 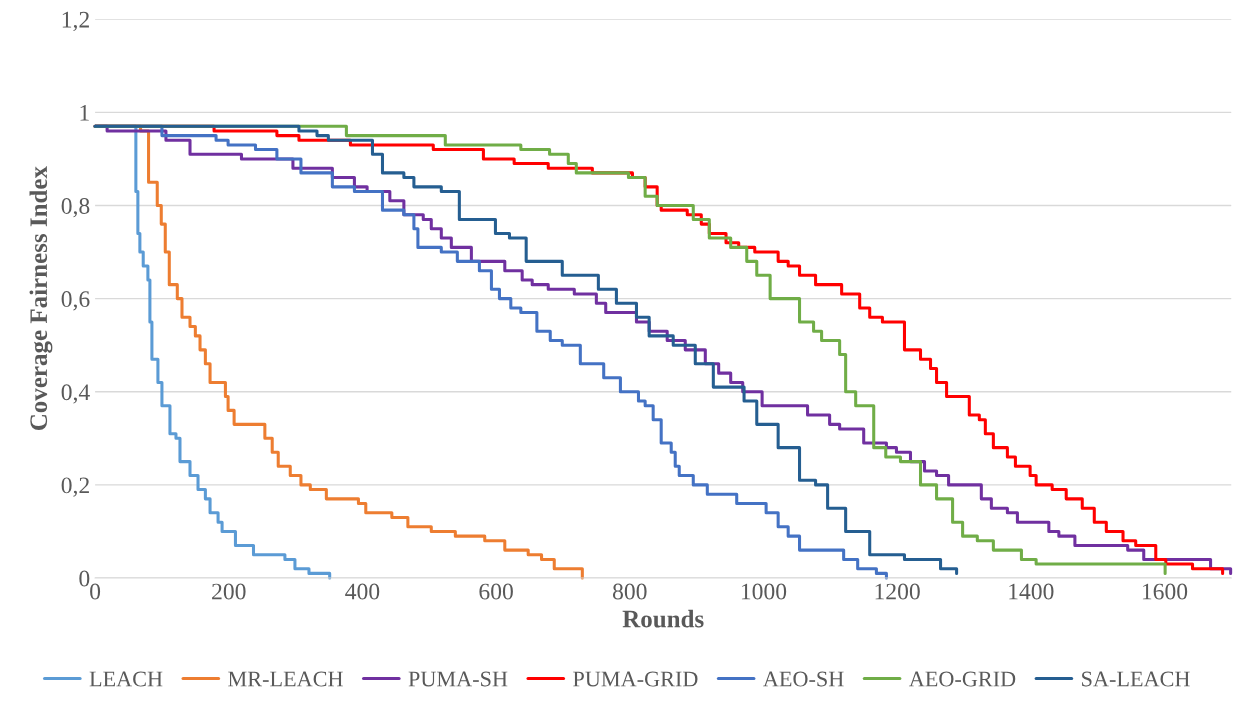 I want to click on x-tick-label: 0, so click(x=95, y=591).